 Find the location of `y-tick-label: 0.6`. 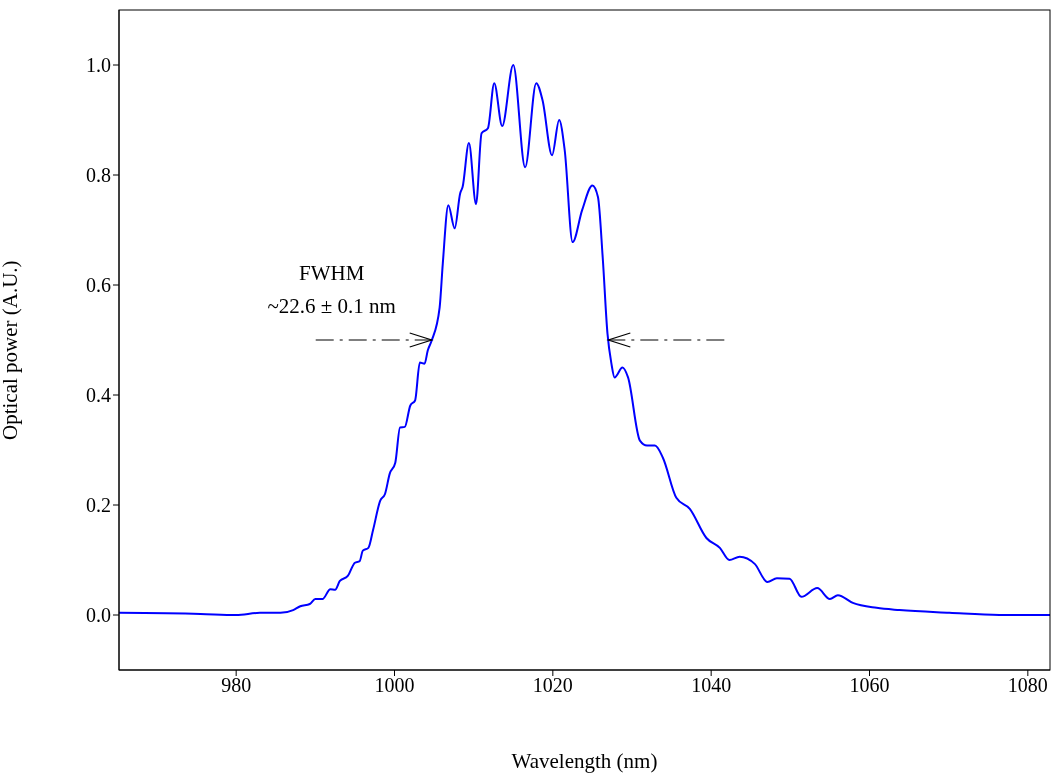

y-tick-label: 0.6 is located at coordinates (98, 285).